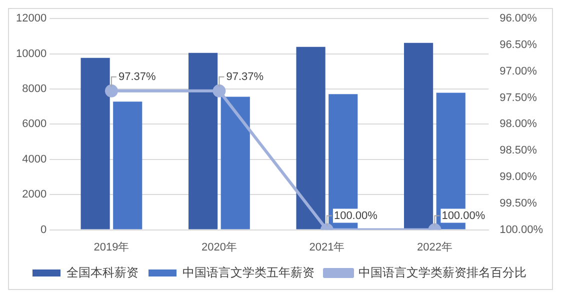 Image resolution: width=561 pixels, height=298 pixels. I want to click on y2-tick-label: 98.50%, so click(519, 150).